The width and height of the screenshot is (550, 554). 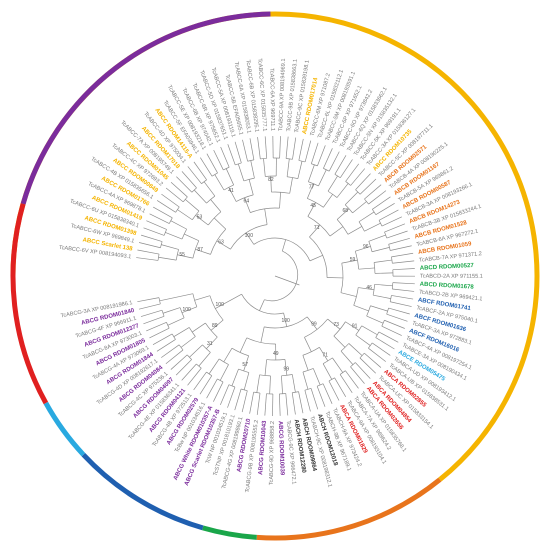 What do you see at coordinates (271, 180) in the screenshot?
I see `bootstrap-value: 82` at bounding box center [271, 180].